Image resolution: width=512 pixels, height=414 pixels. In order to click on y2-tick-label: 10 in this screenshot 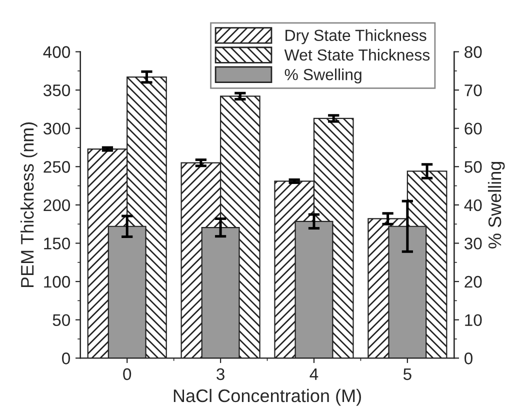, I will do `click(473, 320)`.